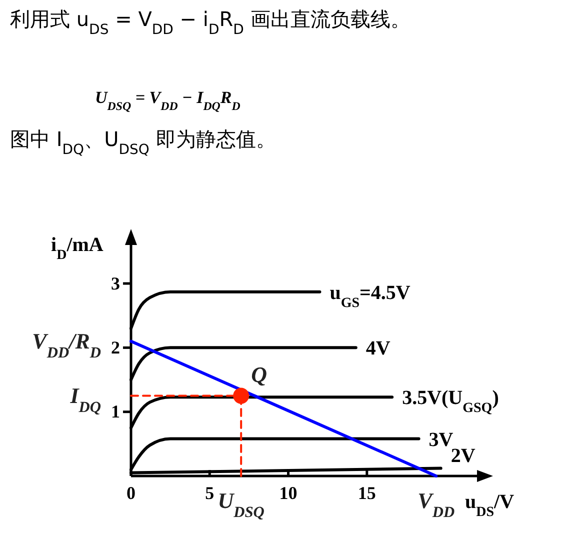 This screenshot has width=571, height=551. I want to click on x-tick-label: 15, so click(367, 492).